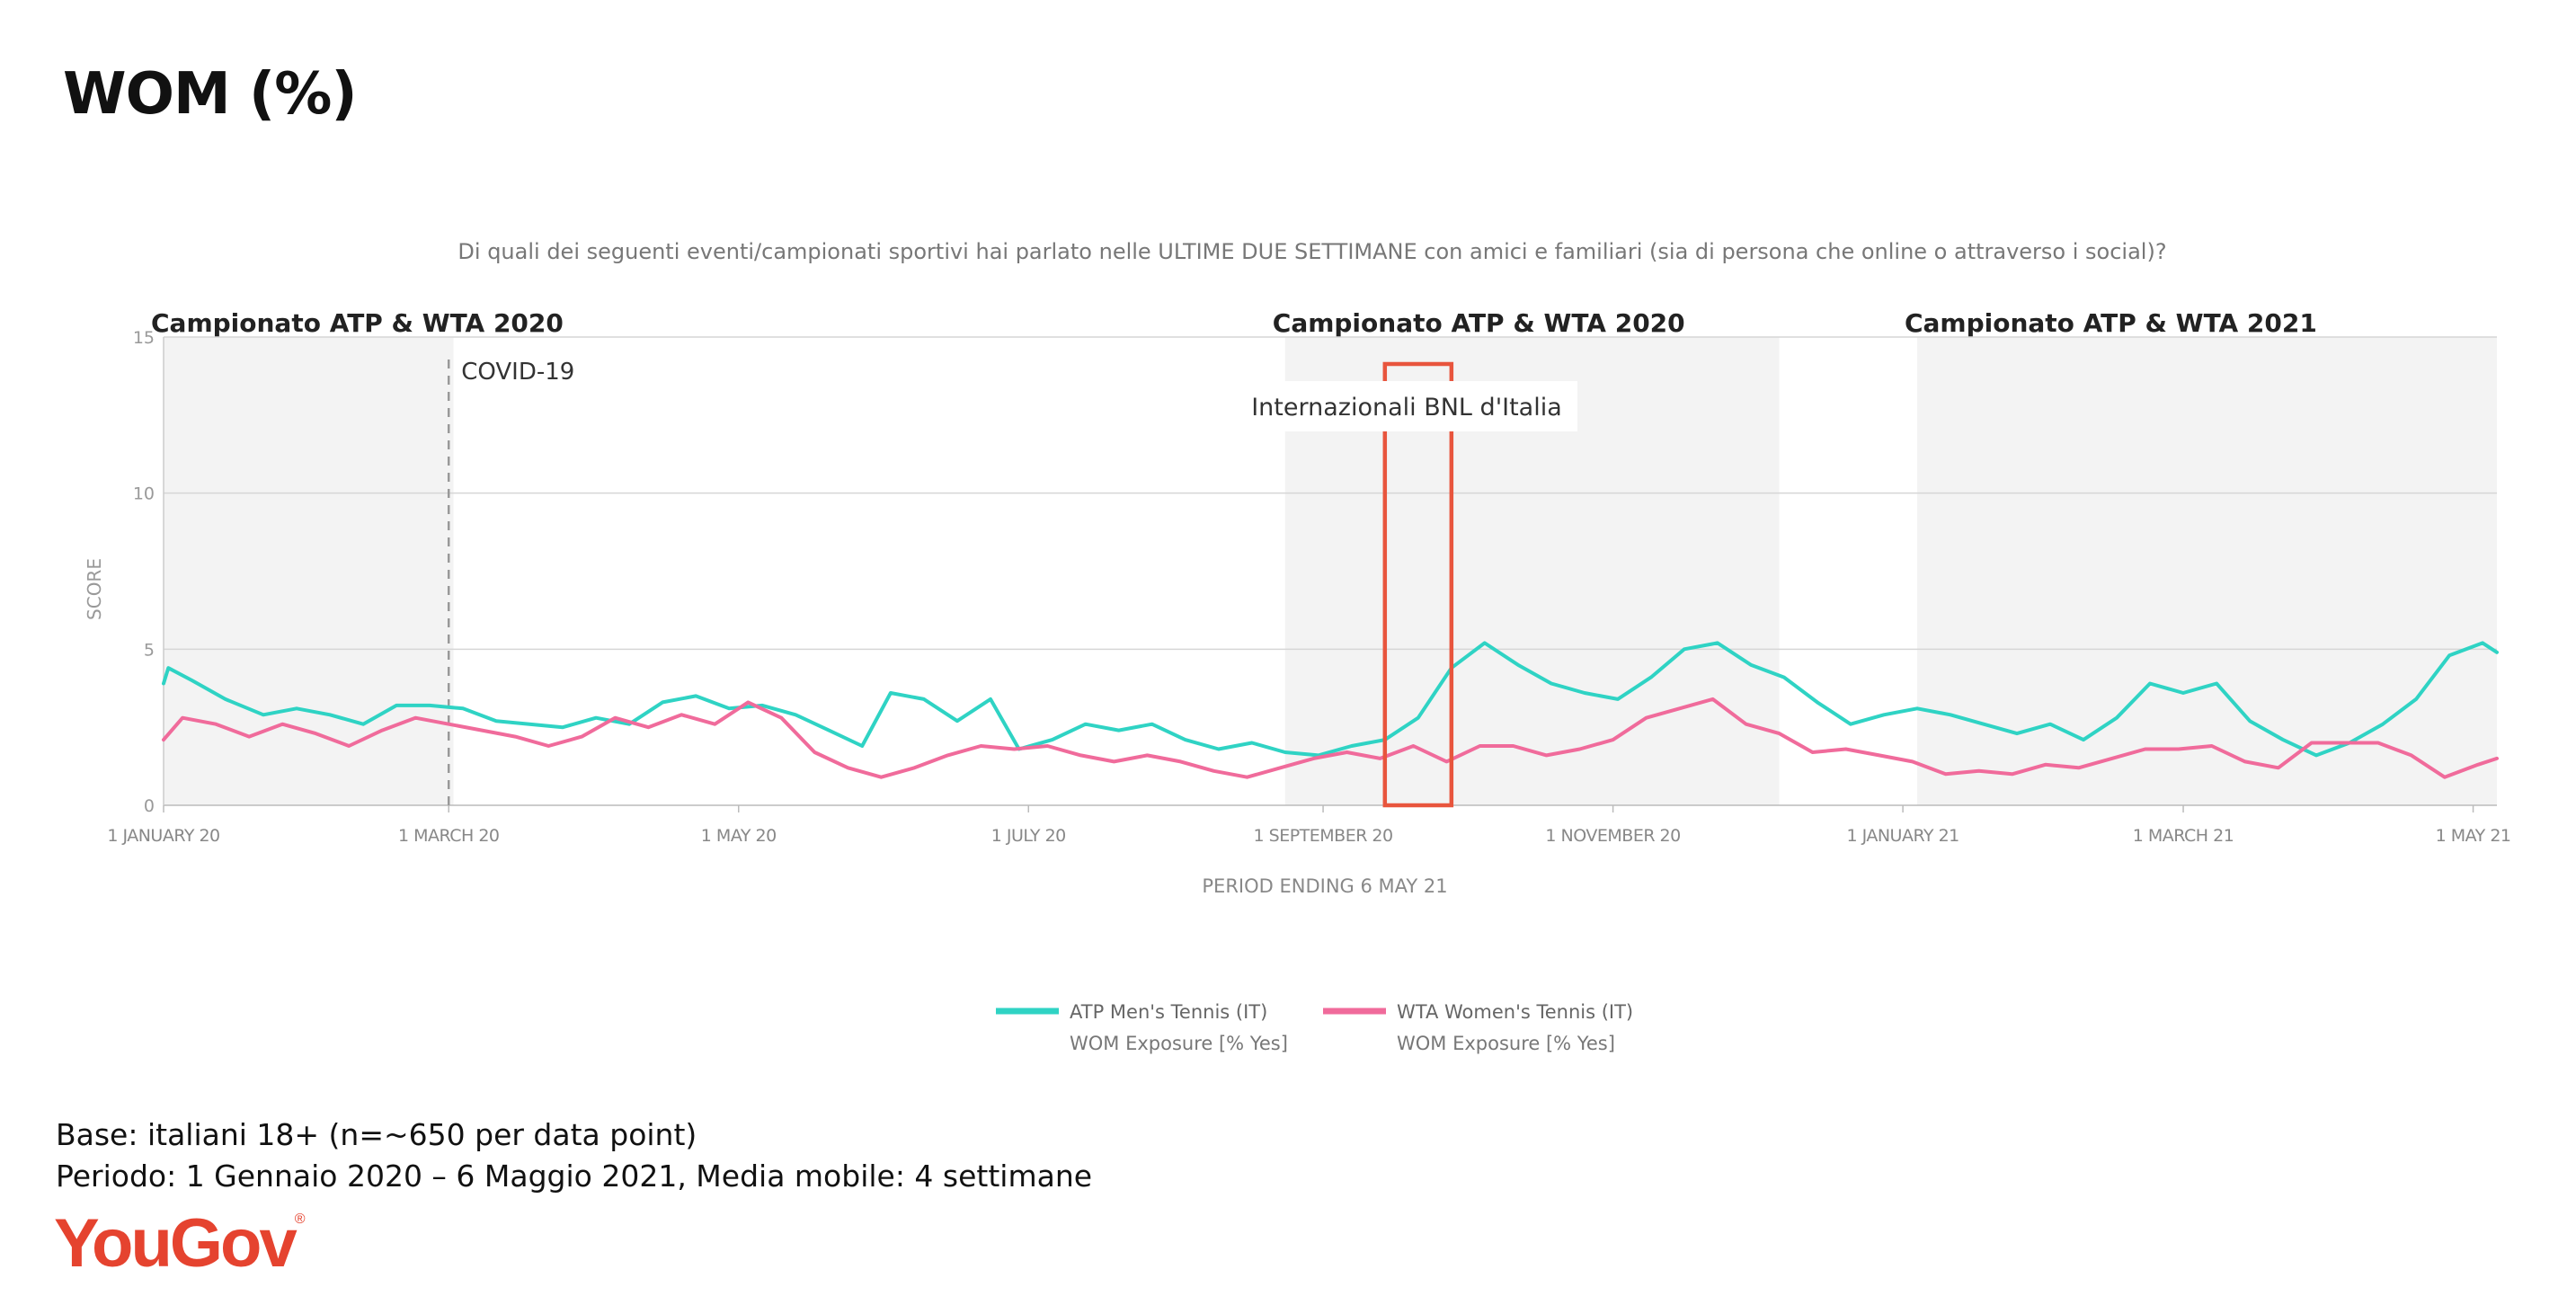  Describe the element at coordinates (210, 94) in the screenshot. I see `page-title: WOM (%)` at that location.